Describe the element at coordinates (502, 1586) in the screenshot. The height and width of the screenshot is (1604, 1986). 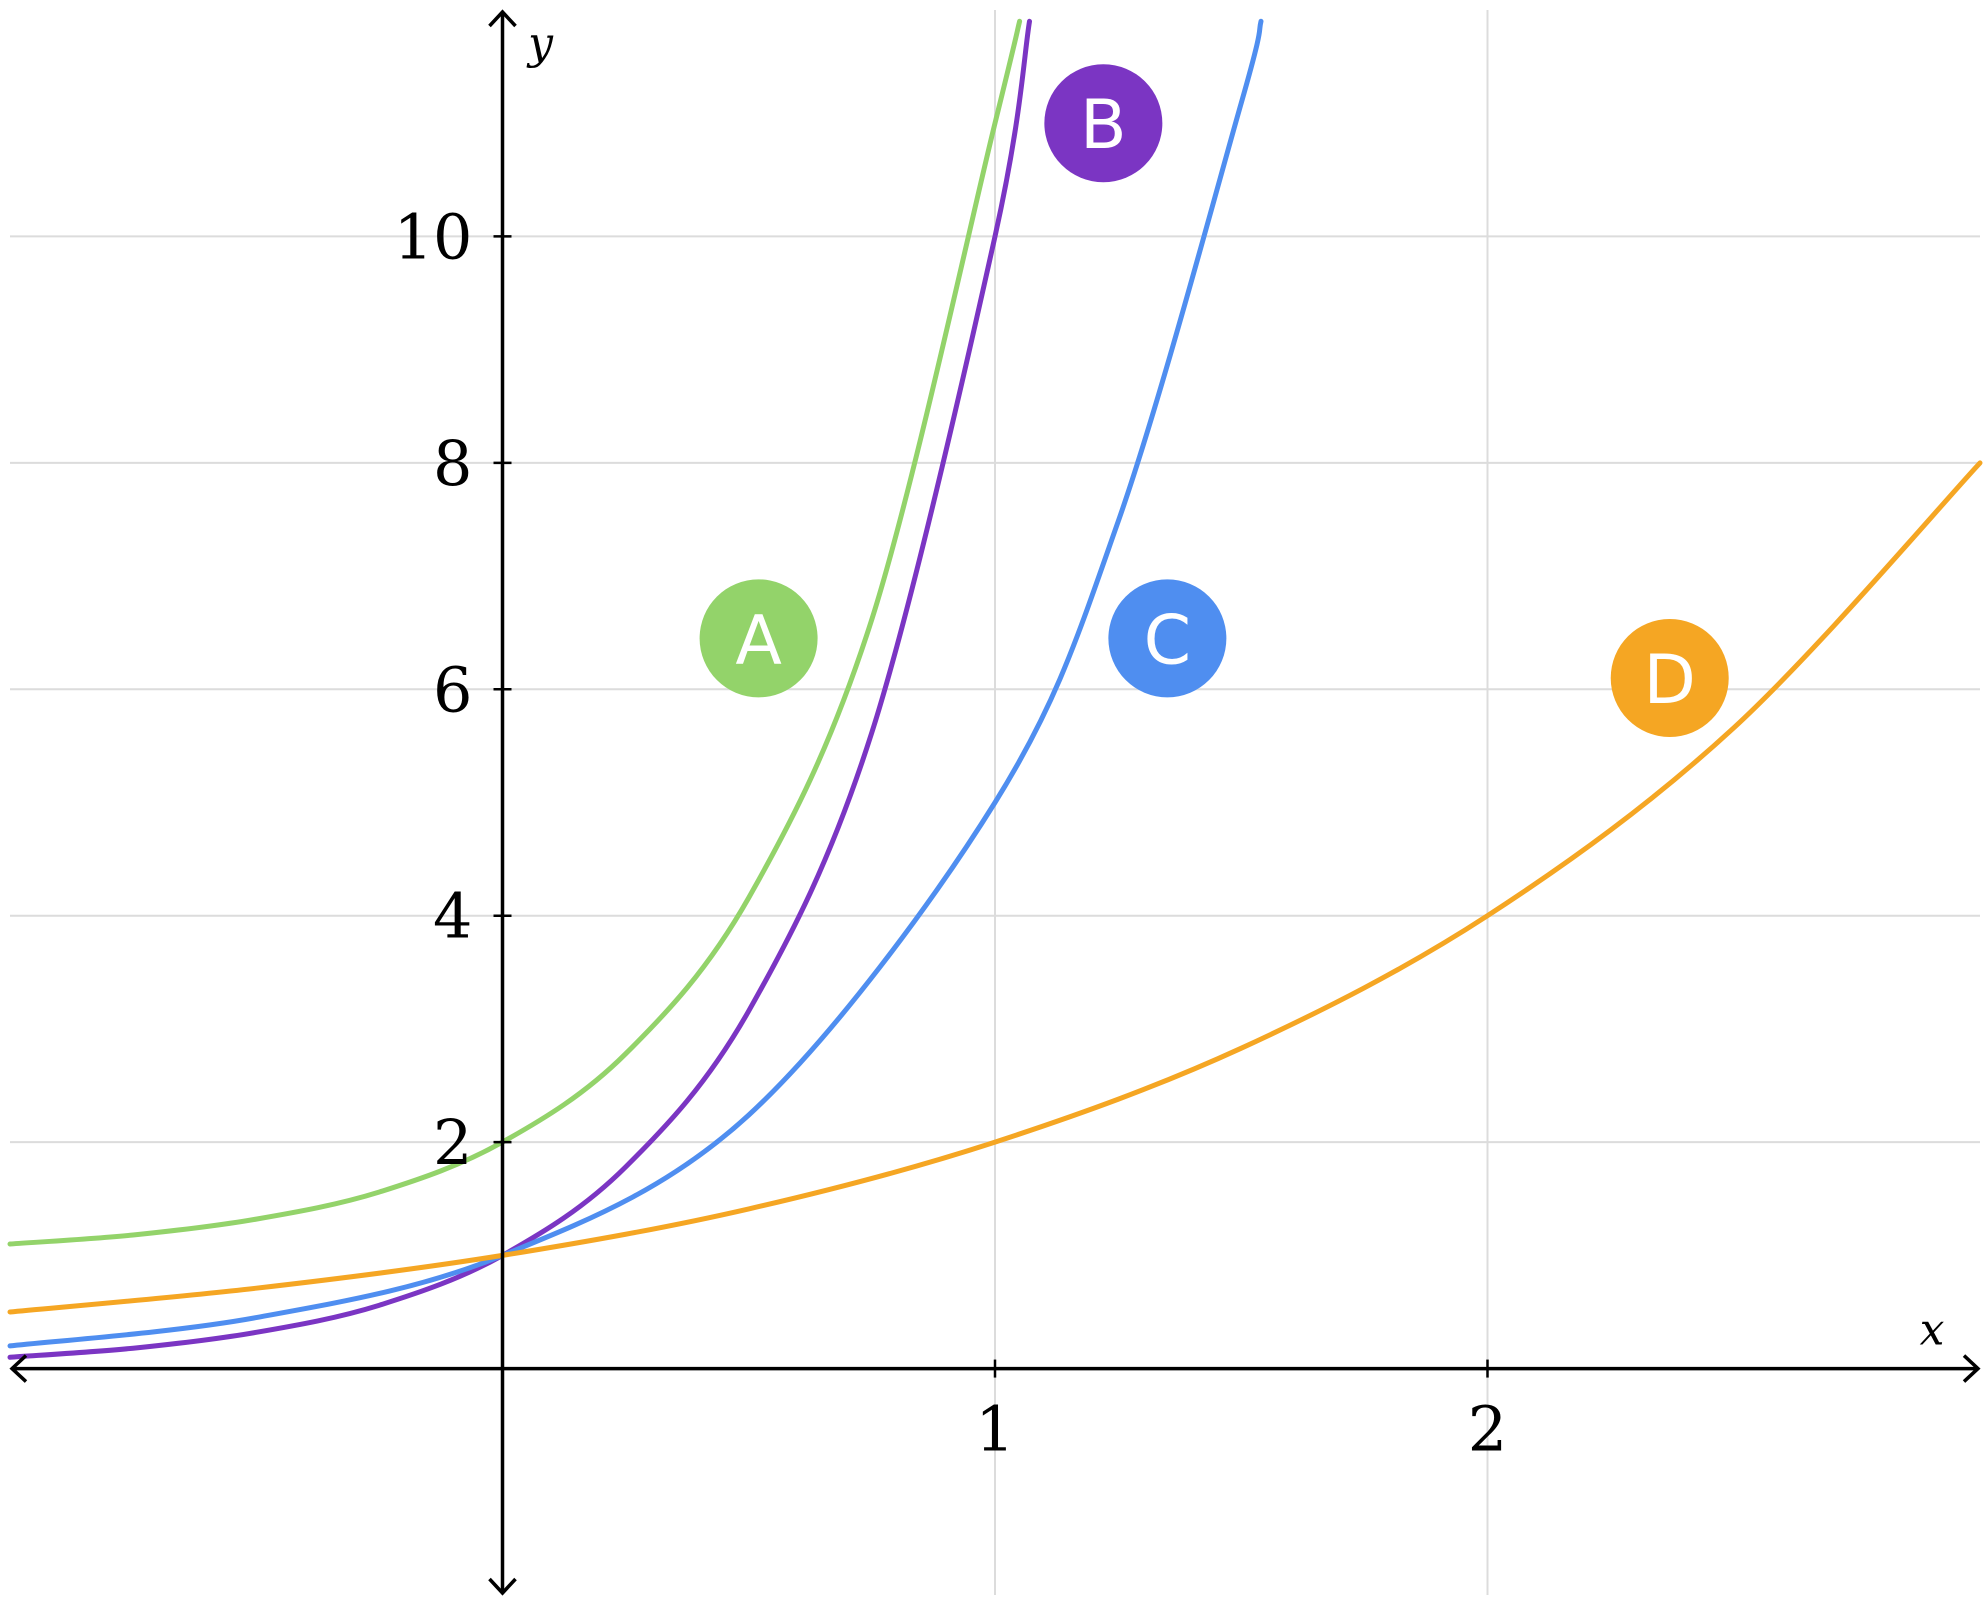
I see `y-axis-arrow-bottom` at that location.